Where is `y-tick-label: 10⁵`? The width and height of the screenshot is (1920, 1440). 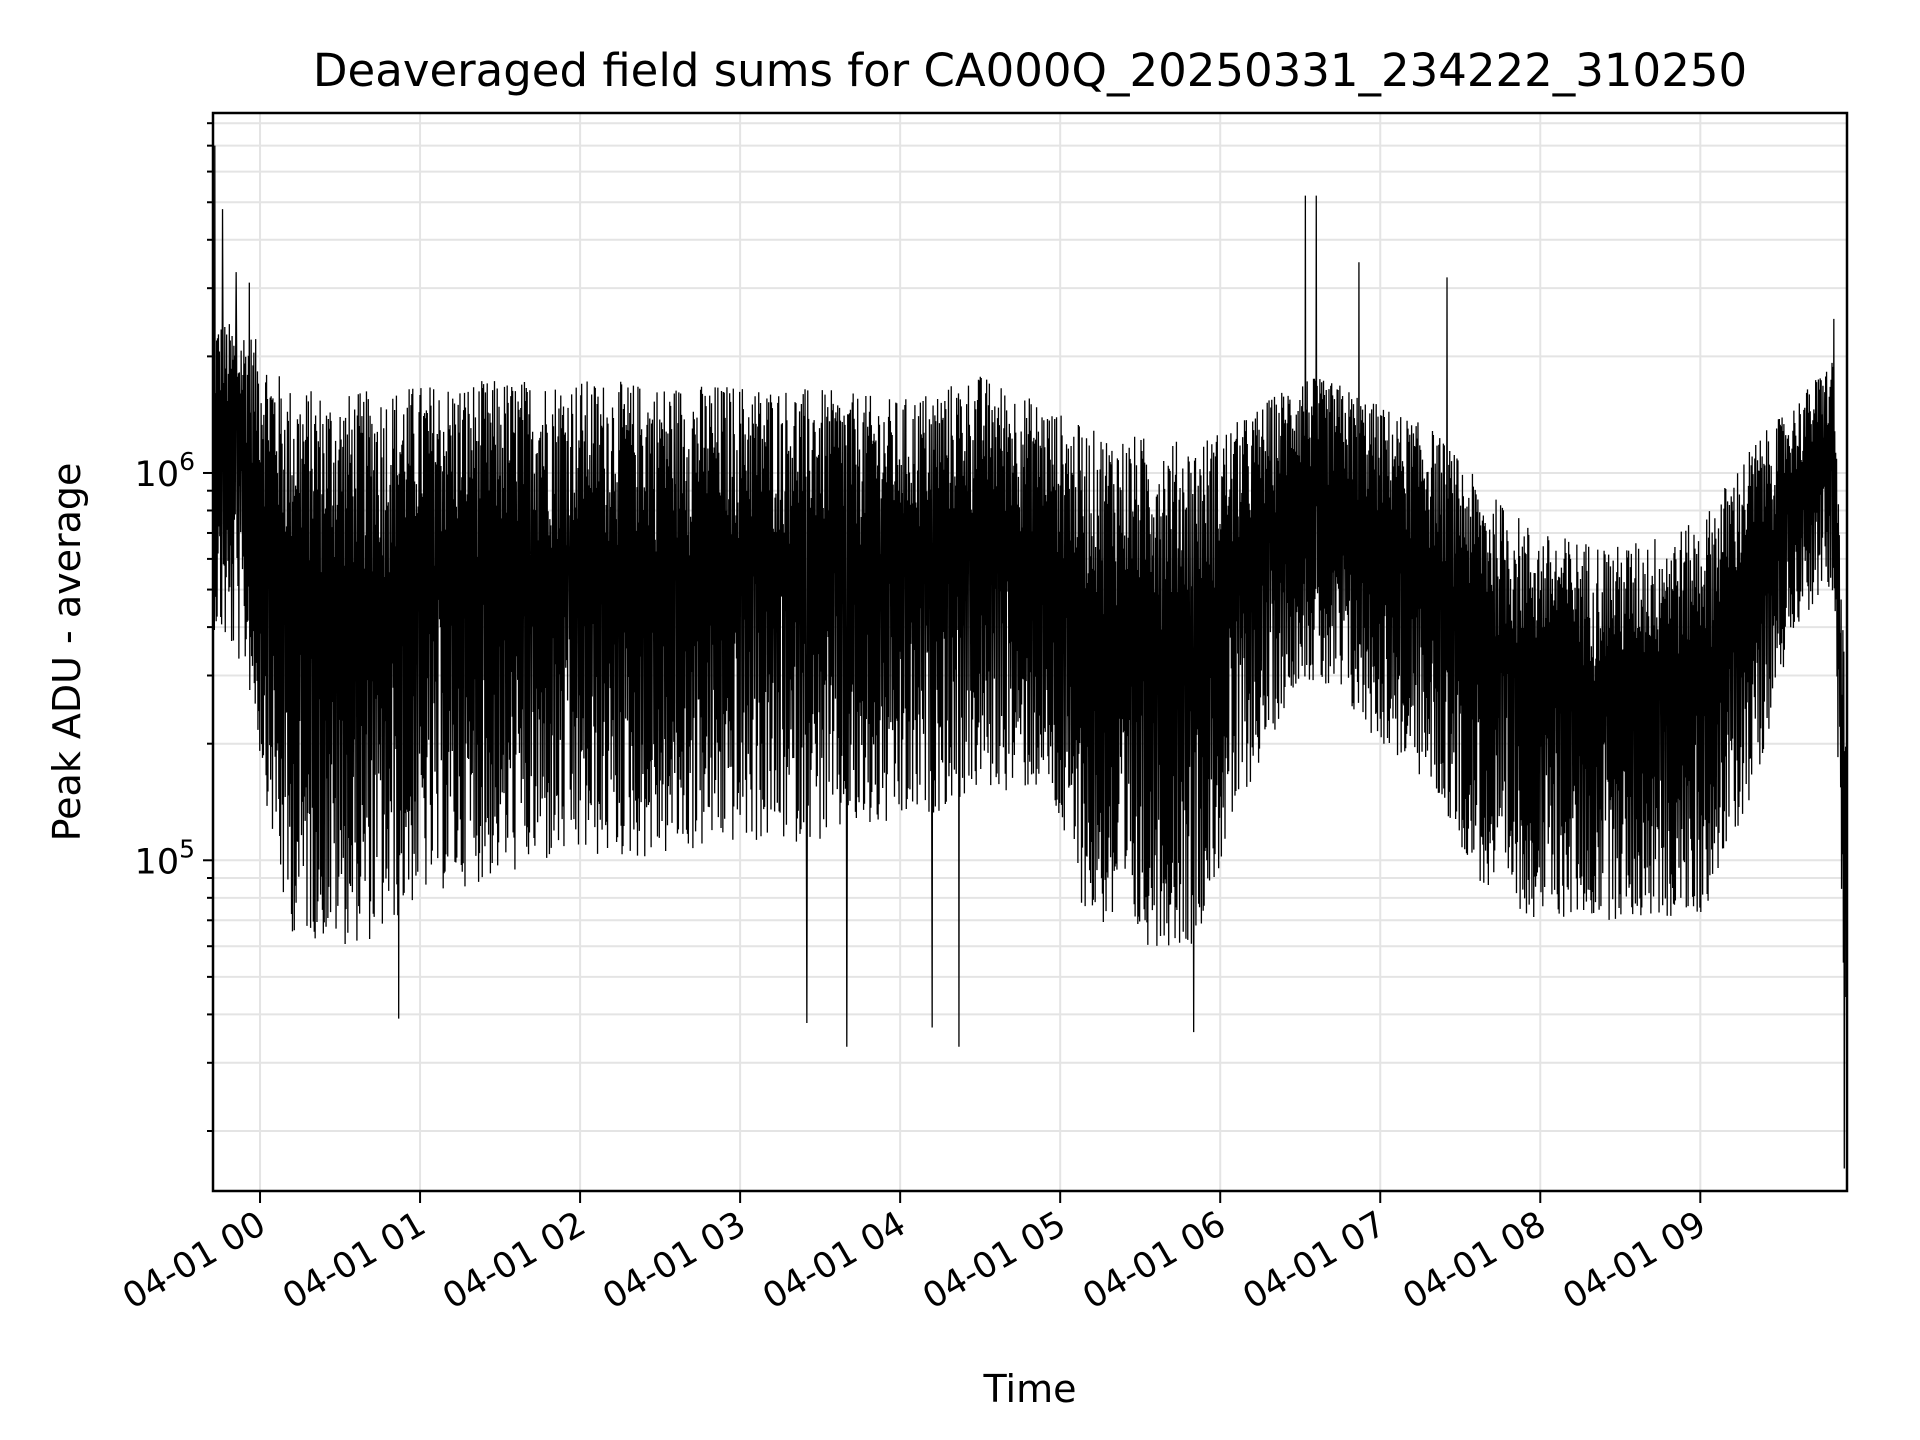
y-tick-label: 10⁵ is located at coordinates (165, 858).